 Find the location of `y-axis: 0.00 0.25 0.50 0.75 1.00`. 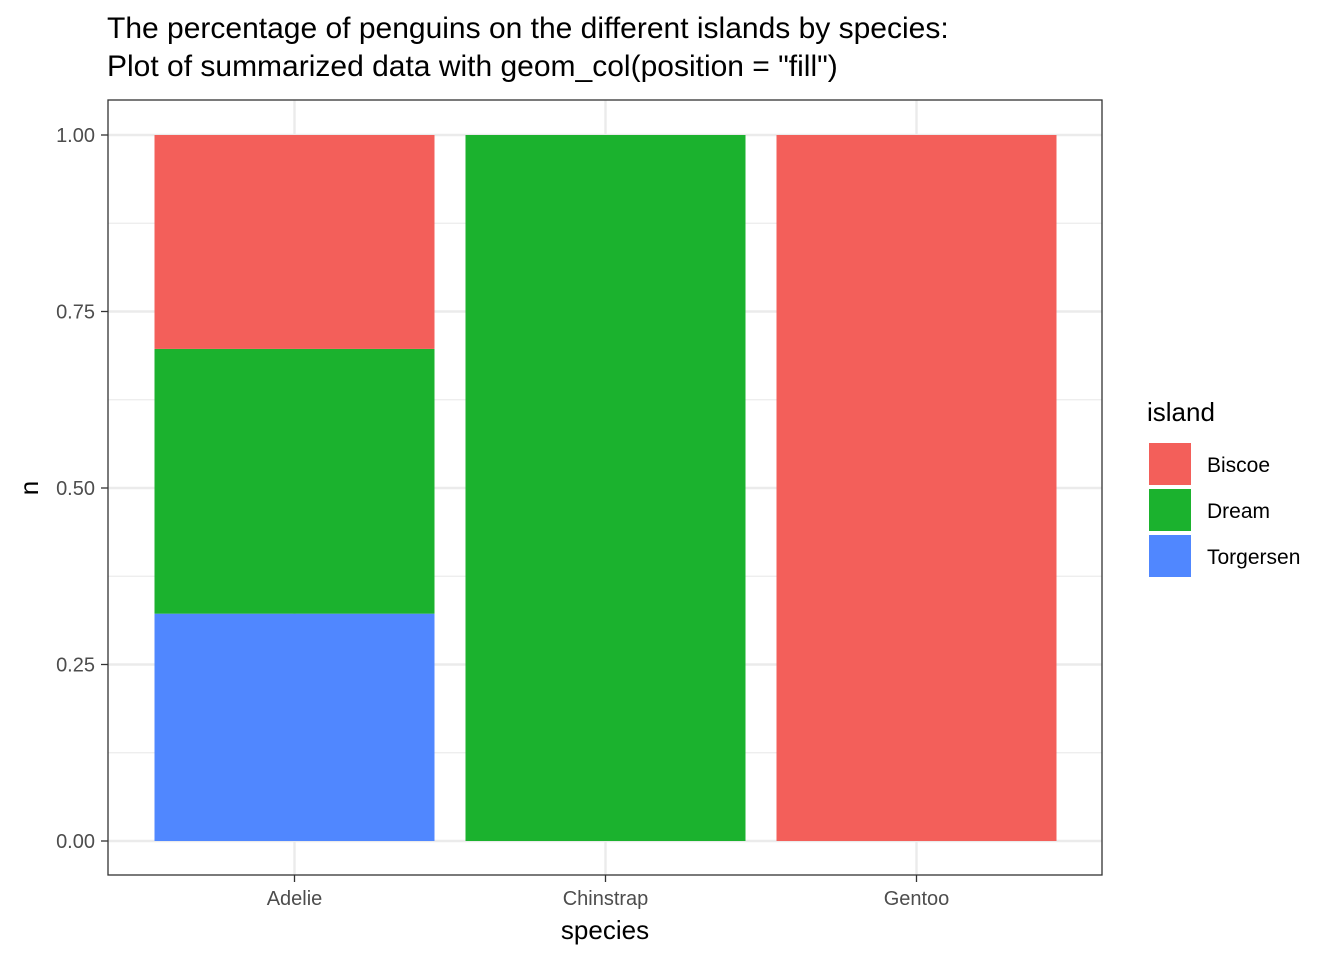

y-axis: 0.00 0.25 0.50 0.75 1.00 is located at coordinates (82, 489).